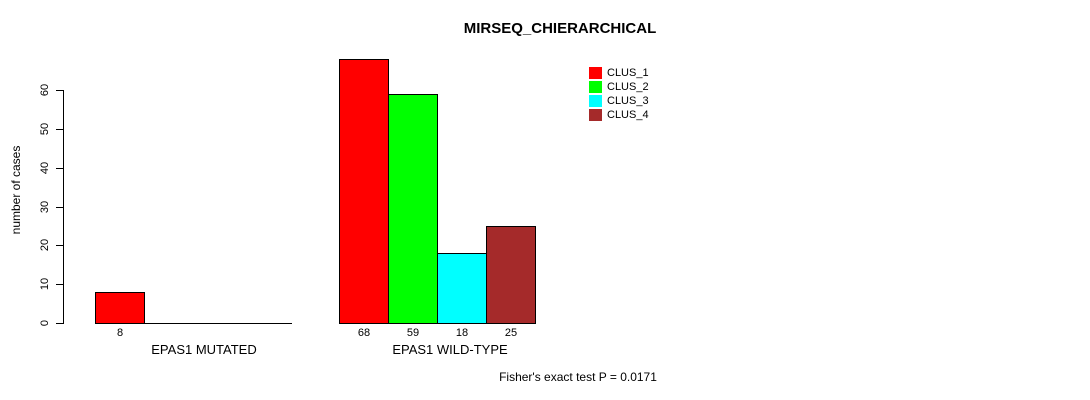 The width and height of the screenshot is (1090, 400). Describe the element at coordinates (628, 101) in the screenshot. I see `legend-label: CLUS_3` at that location.